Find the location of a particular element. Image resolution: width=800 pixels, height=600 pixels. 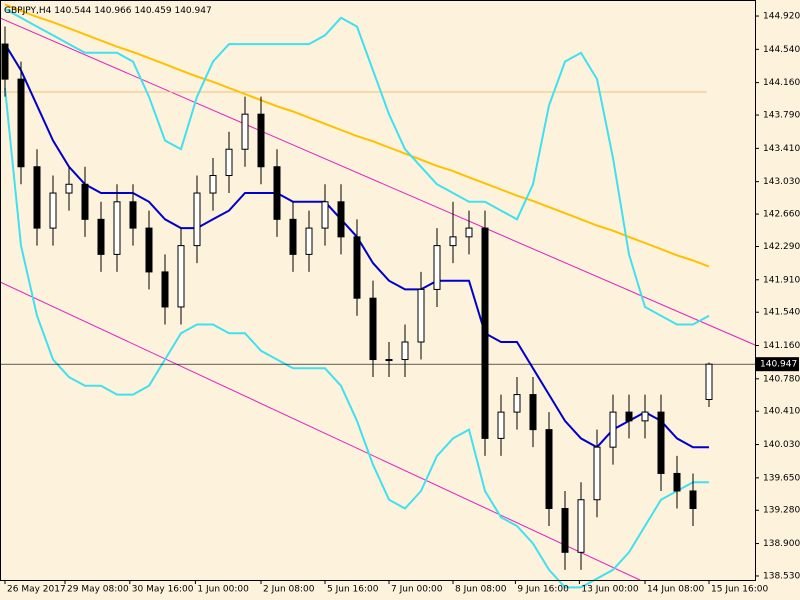

y-tick-label: 142.660 is located at coordinates (781, 215).